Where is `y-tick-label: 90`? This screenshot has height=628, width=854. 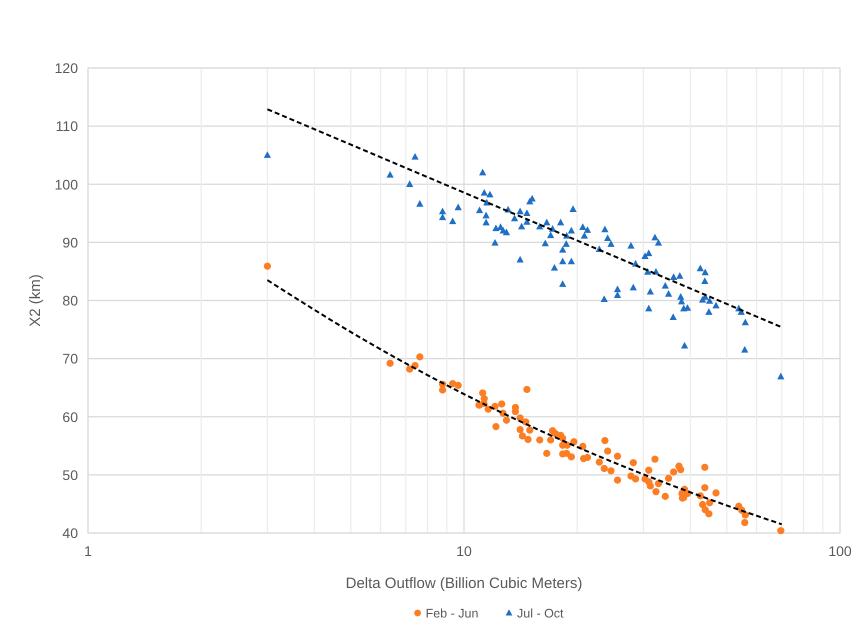
y-tick-label: 90 is located at coordinates (70, 242).